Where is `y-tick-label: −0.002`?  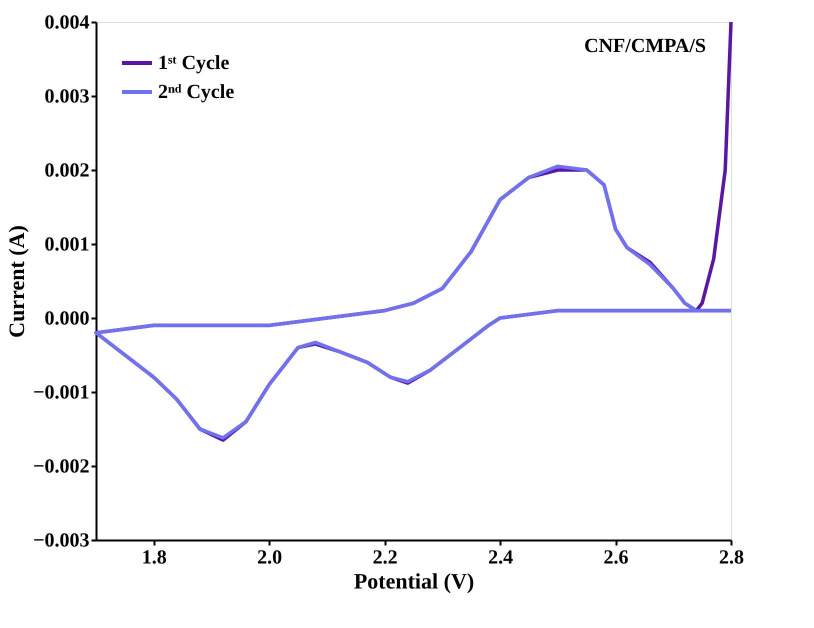 y-tick-label: −0.002 is located at coordinates (61, 467).